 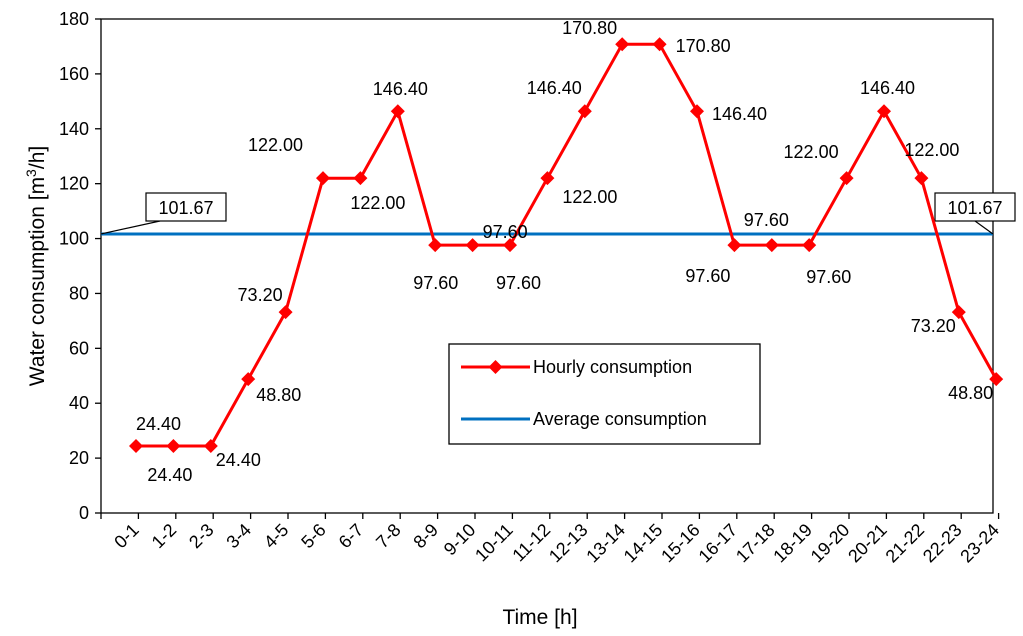 I want to click on y-tick-label: 180, so click(x=74, y=19).